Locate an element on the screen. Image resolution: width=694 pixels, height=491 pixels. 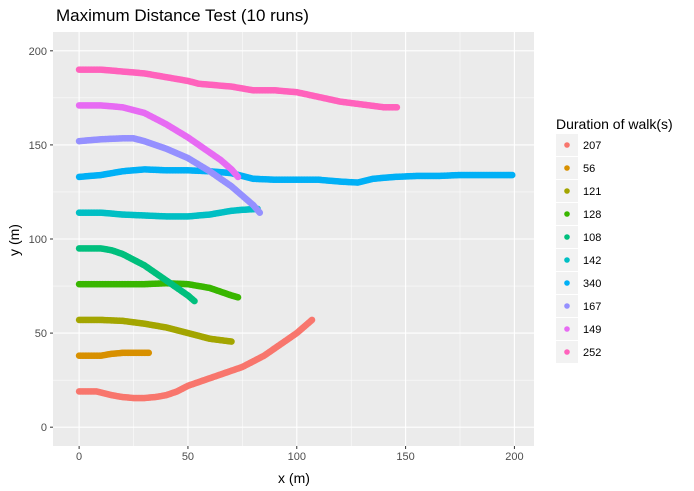
legend-item-252: 252 is located at coordinates (578, 352).